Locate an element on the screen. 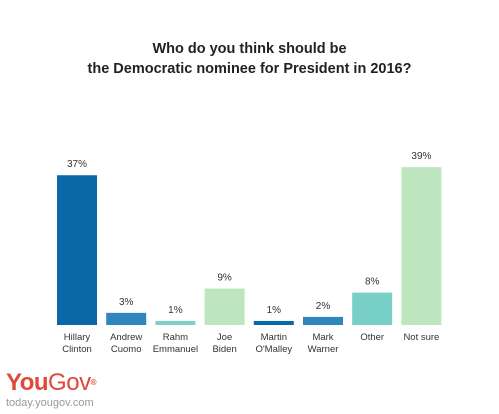 This screenshot has width=499, height=414. logo-you: You is located at coordinates (27, 382).